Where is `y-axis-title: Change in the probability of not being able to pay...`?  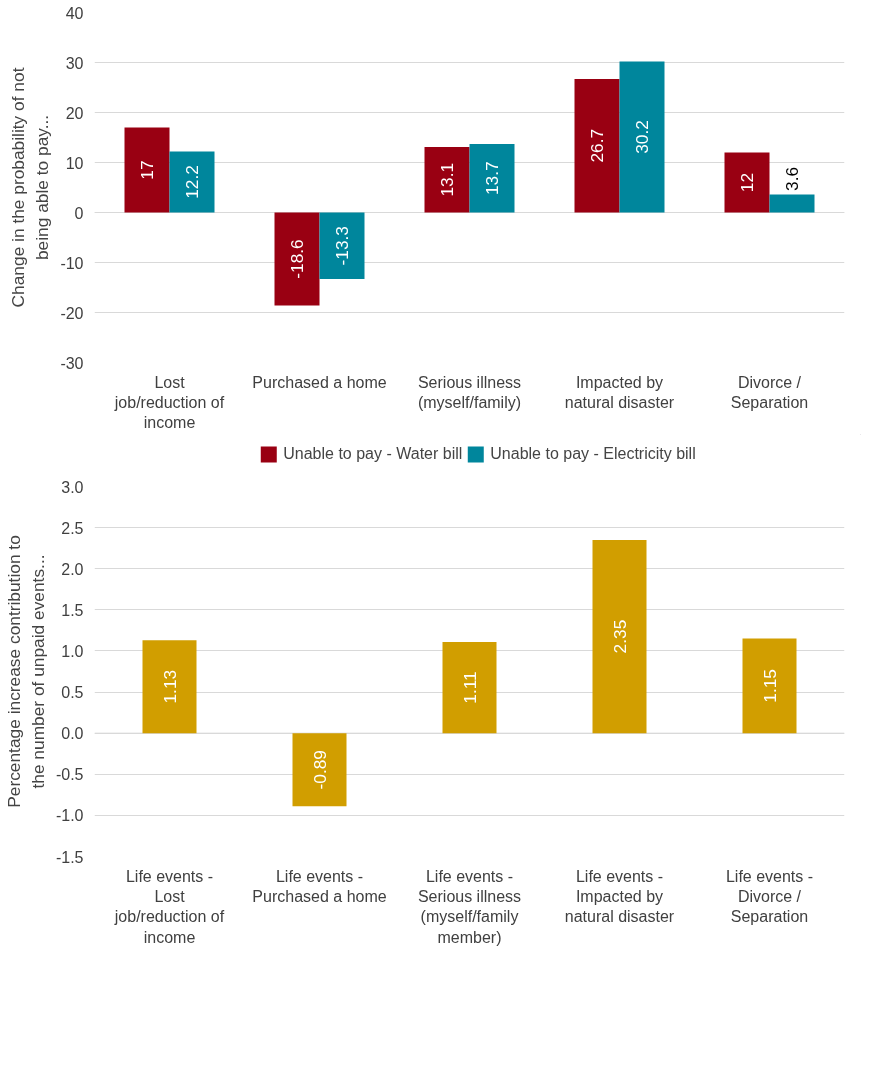
y-axis-title: Change in the probability of not being able to pay... is located at coordinates (30, 187).